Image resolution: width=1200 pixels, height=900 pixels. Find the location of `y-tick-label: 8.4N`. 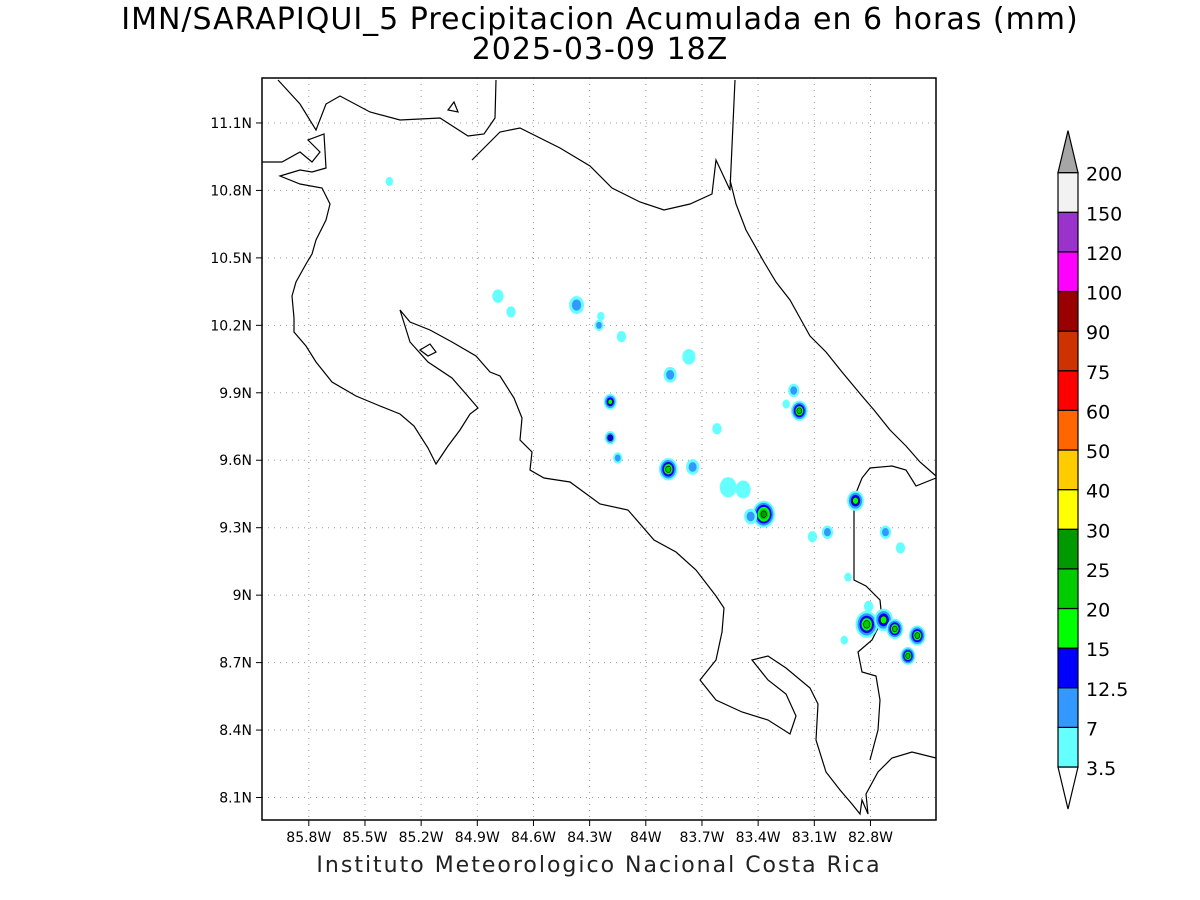

y-tick-label: 8.4N is located at coordinates (235, 731).